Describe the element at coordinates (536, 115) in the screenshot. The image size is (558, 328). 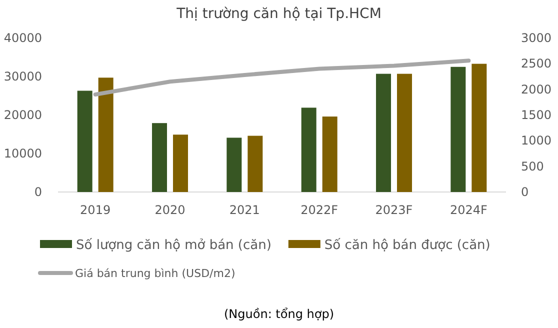
I see `y2-tick-label: 1500` at that location.